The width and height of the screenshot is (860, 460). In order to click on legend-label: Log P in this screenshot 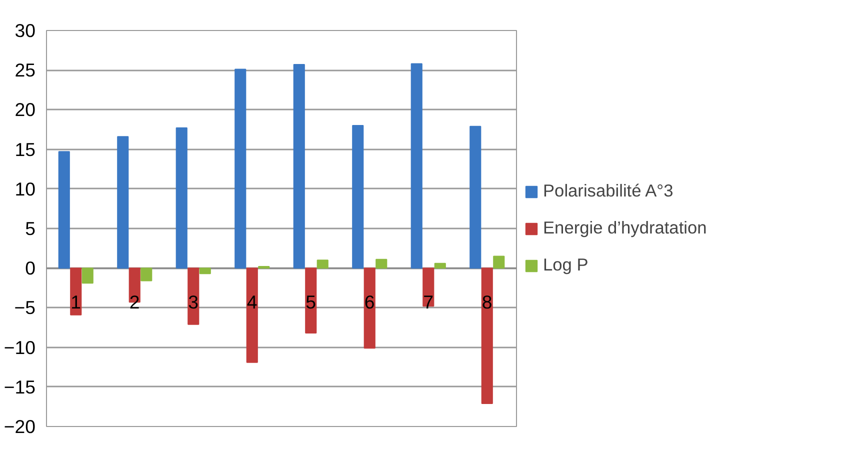, I will do `click(565, 265)`.